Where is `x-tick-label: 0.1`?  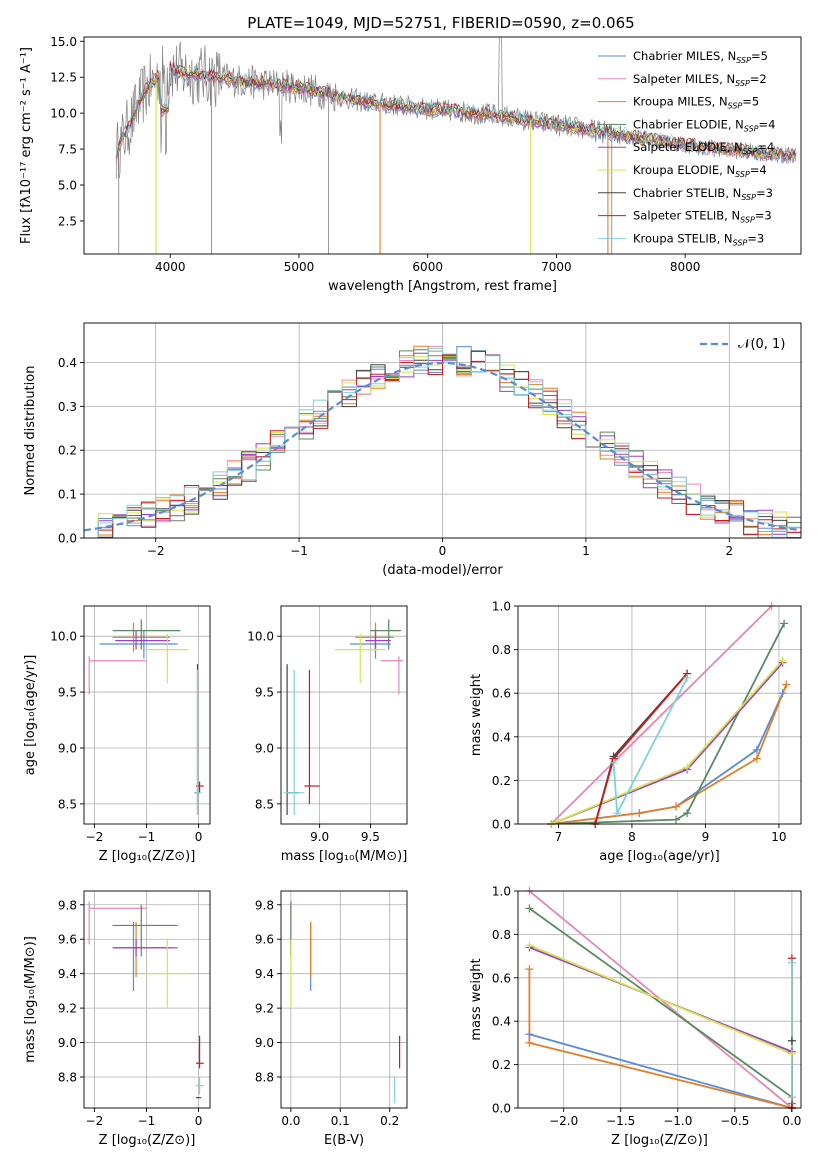
x-tick-label: 0.1 is located at coordinates (340, 1121).